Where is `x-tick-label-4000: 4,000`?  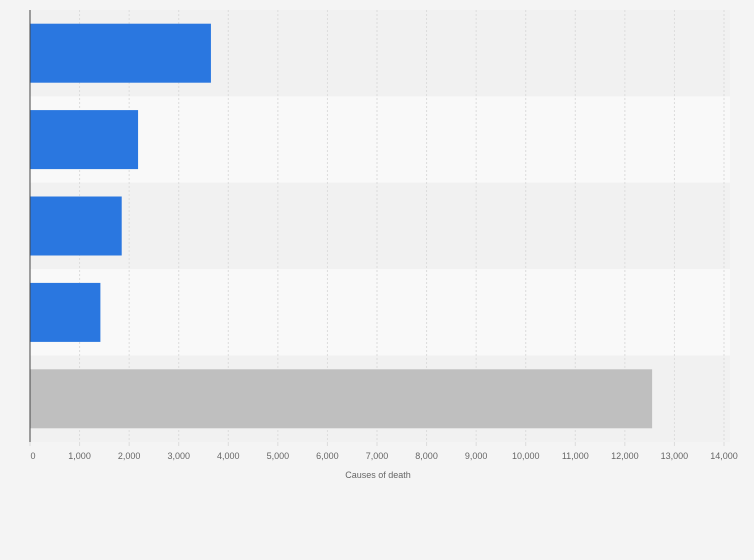 x-tick-label-4000: 4,000 is located at coordinates (228, 456).